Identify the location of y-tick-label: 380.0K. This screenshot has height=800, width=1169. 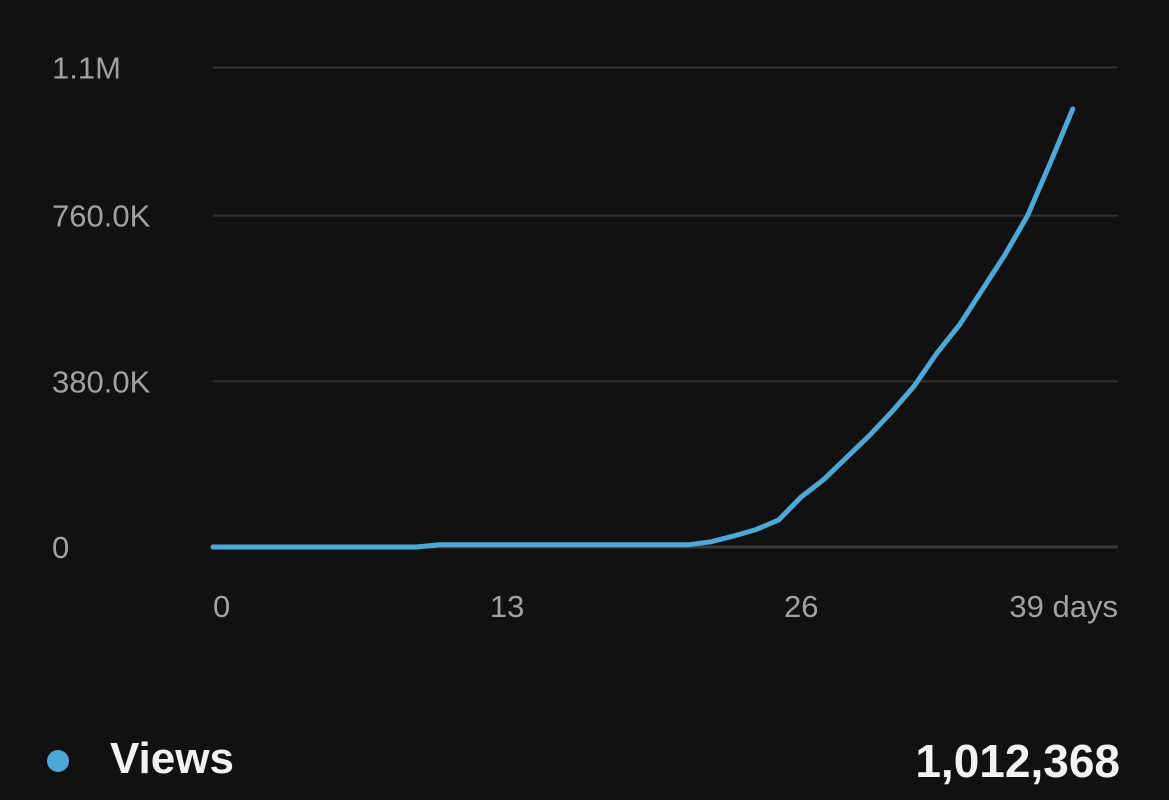
(101, 381).